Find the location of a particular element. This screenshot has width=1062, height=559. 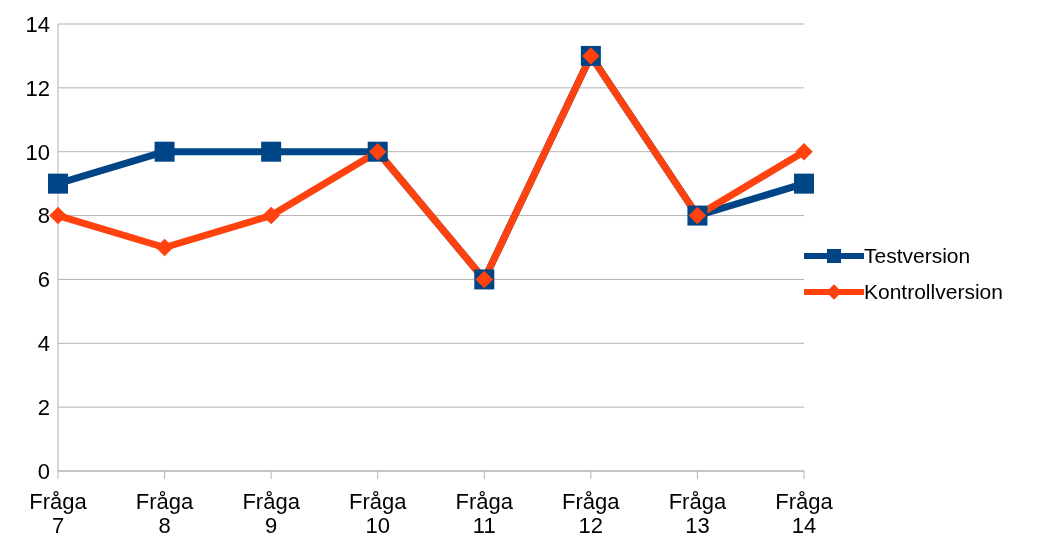

y-tick-label: 10 is located at coordinates (37, 152).